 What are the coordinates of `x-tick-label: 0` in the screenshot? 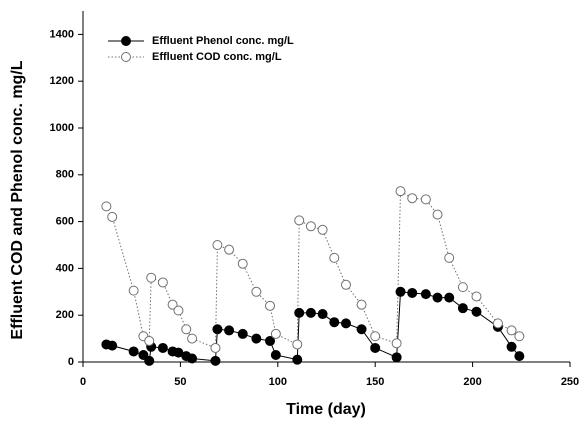 It's located at (83, 382).